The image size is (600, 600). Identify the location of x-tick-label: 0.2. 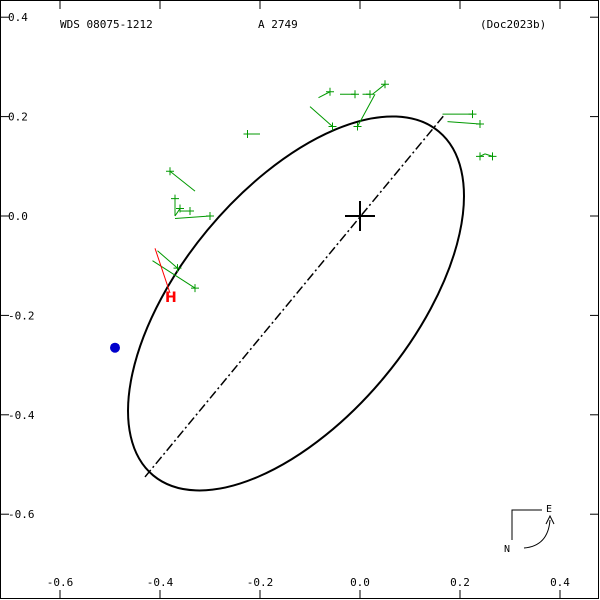
(460, 582).